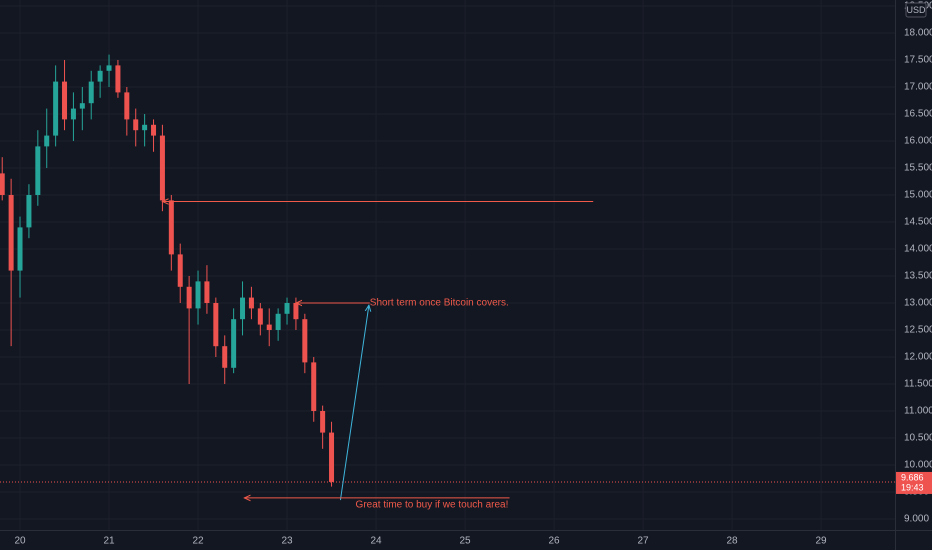  Describe the element at coordinates (918, 222) in the screenshot. I see `y-tick-label: 14.500` at that location.